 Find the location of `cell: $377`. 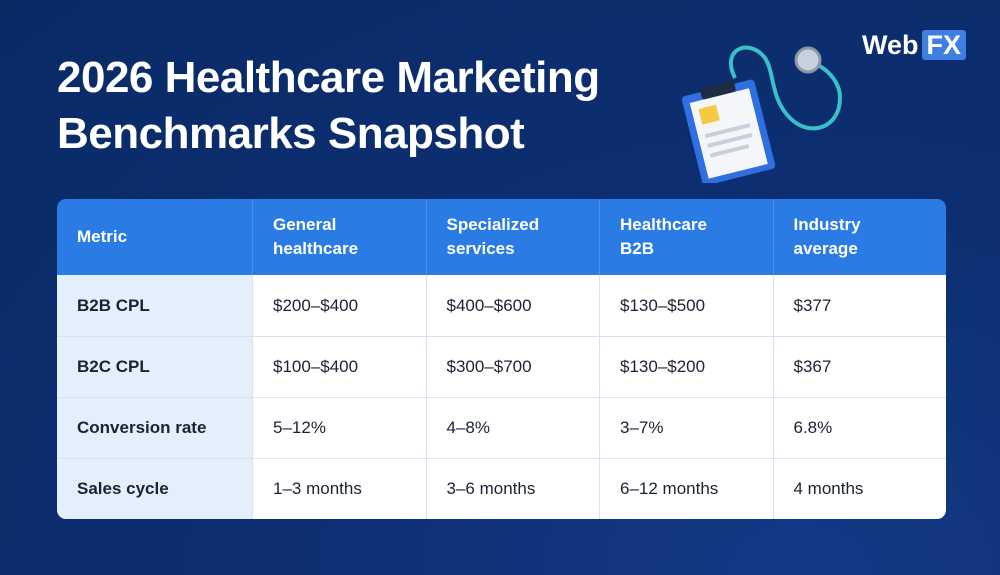

cell: $377 is located at coordinates (859, 305).